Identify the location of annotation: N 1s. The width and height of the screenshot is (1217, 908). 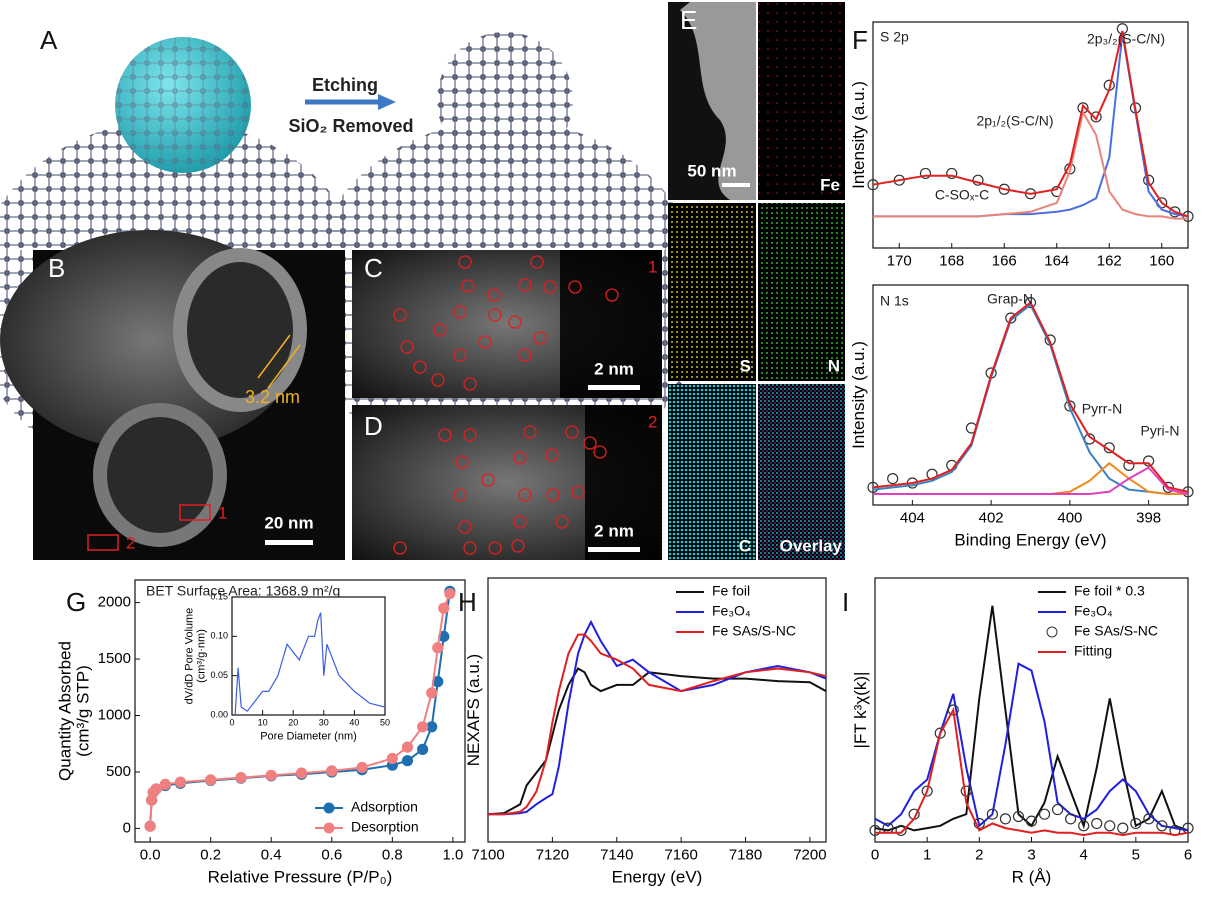
(894, 301).